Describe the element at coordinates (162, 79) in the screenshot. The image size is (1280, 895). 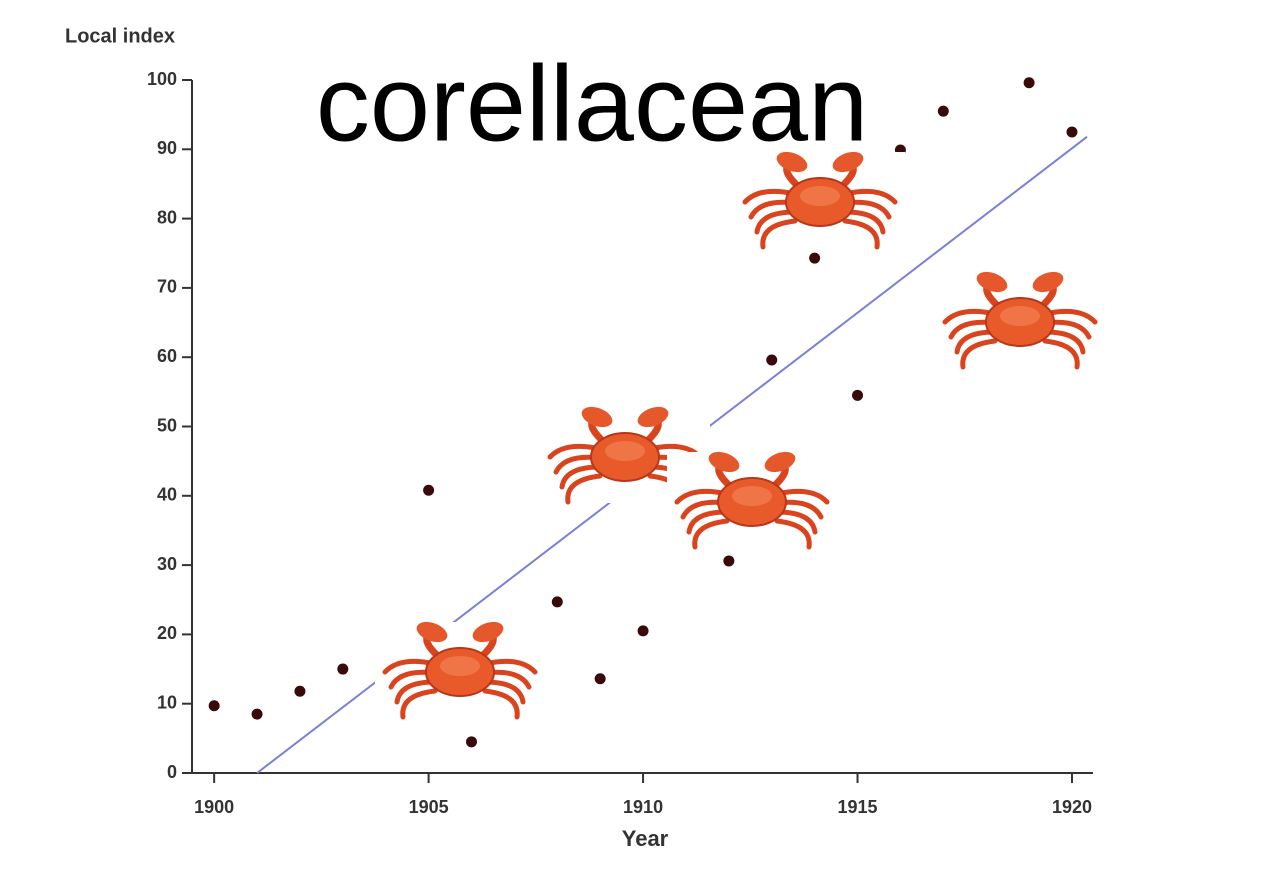
I see `y-tick-label: 100` at that location.